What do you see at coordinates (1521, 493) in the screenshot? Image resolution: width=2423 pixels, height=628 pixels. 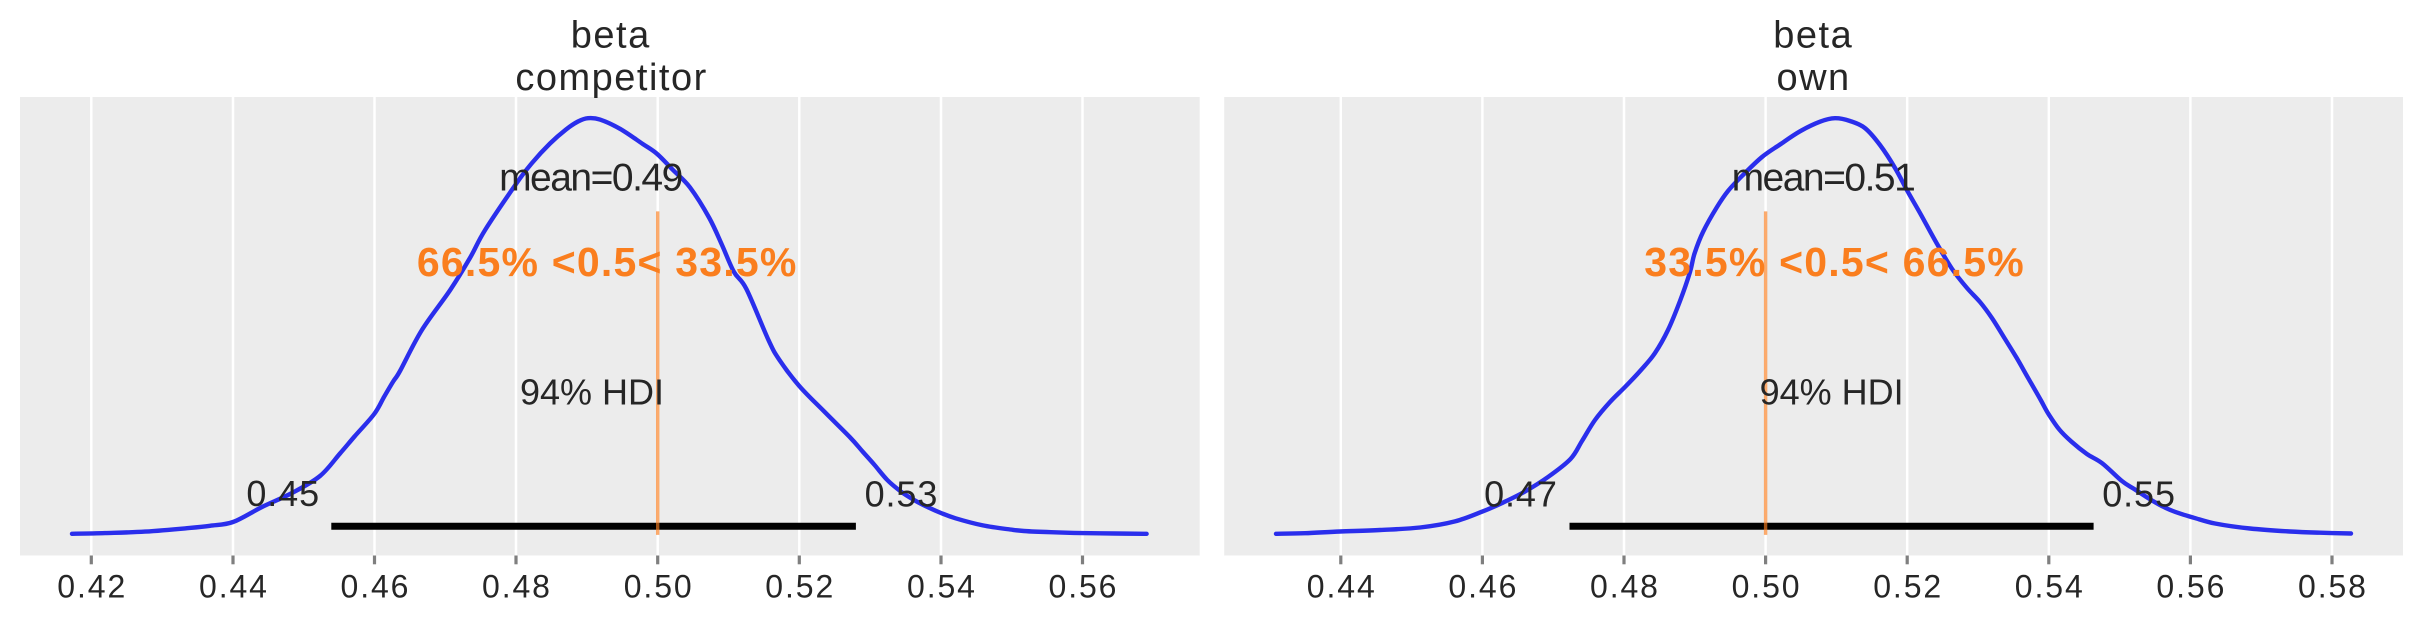 I see `svg-text: 0.47` at bounding box center [1521, 493].